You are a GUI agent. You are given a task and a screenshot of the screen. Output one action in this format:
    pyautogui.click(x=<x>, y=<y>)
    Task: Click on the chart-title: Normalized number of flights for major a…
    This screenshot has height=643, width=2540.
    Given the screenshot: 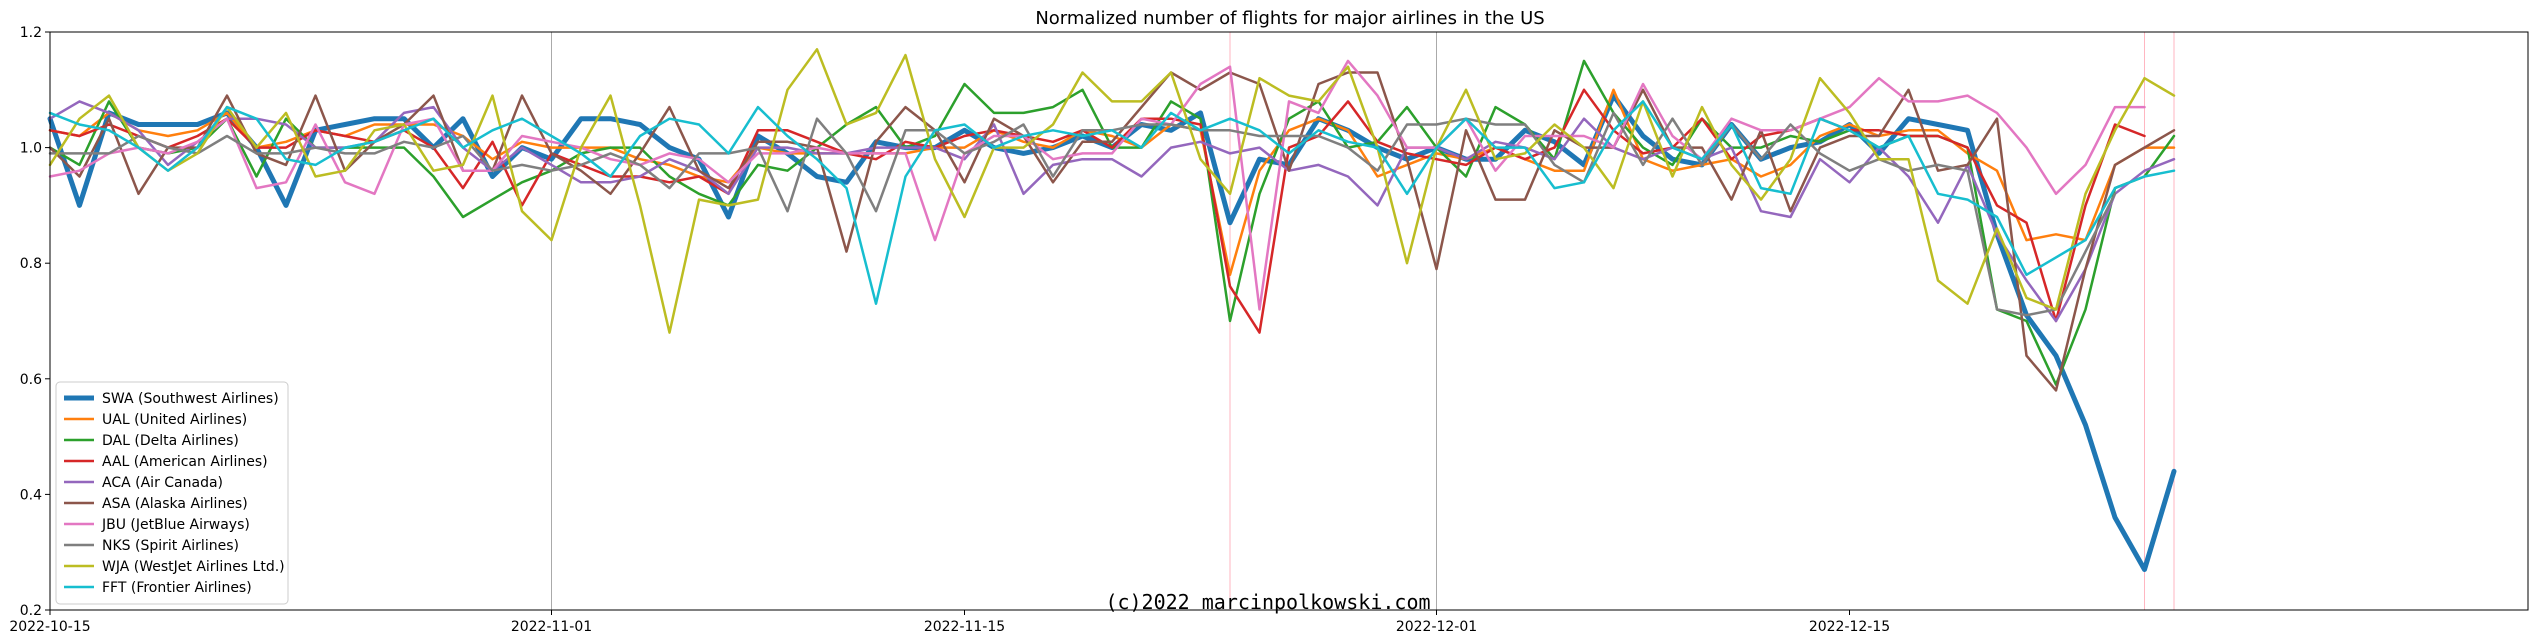 What is the action you would take?
    pyautogui.click(x=1289, y=18)
    